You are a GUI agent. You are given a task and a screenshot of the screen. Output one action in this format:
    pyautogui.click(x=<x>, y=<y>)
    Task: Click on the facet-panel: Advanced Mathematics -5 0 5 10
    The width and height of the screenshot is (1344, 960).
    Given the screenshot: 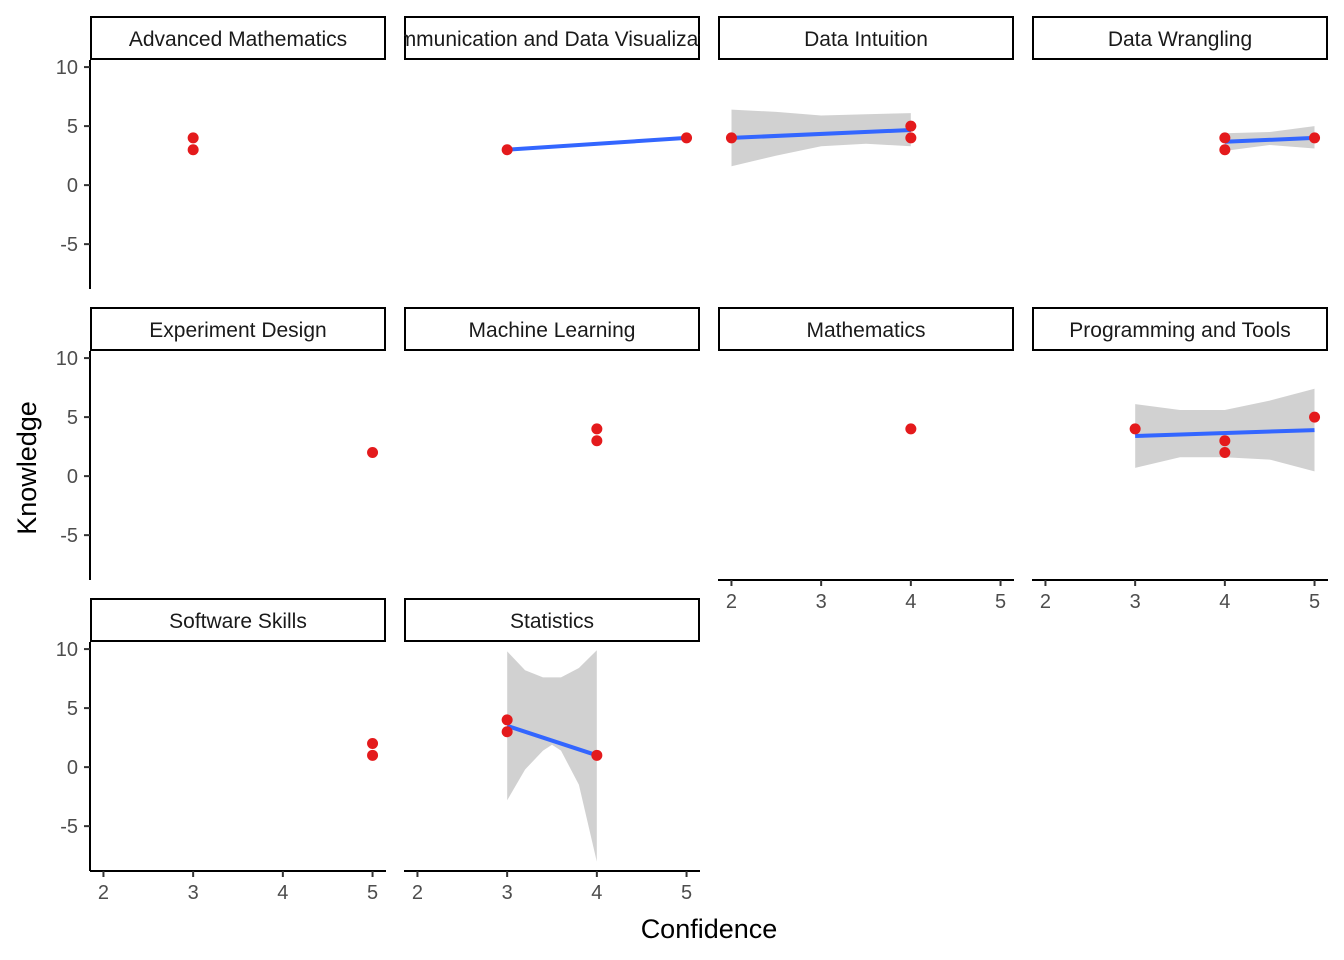 What is the action you would take?
    pyautogui.click(x=221, y=152)
    